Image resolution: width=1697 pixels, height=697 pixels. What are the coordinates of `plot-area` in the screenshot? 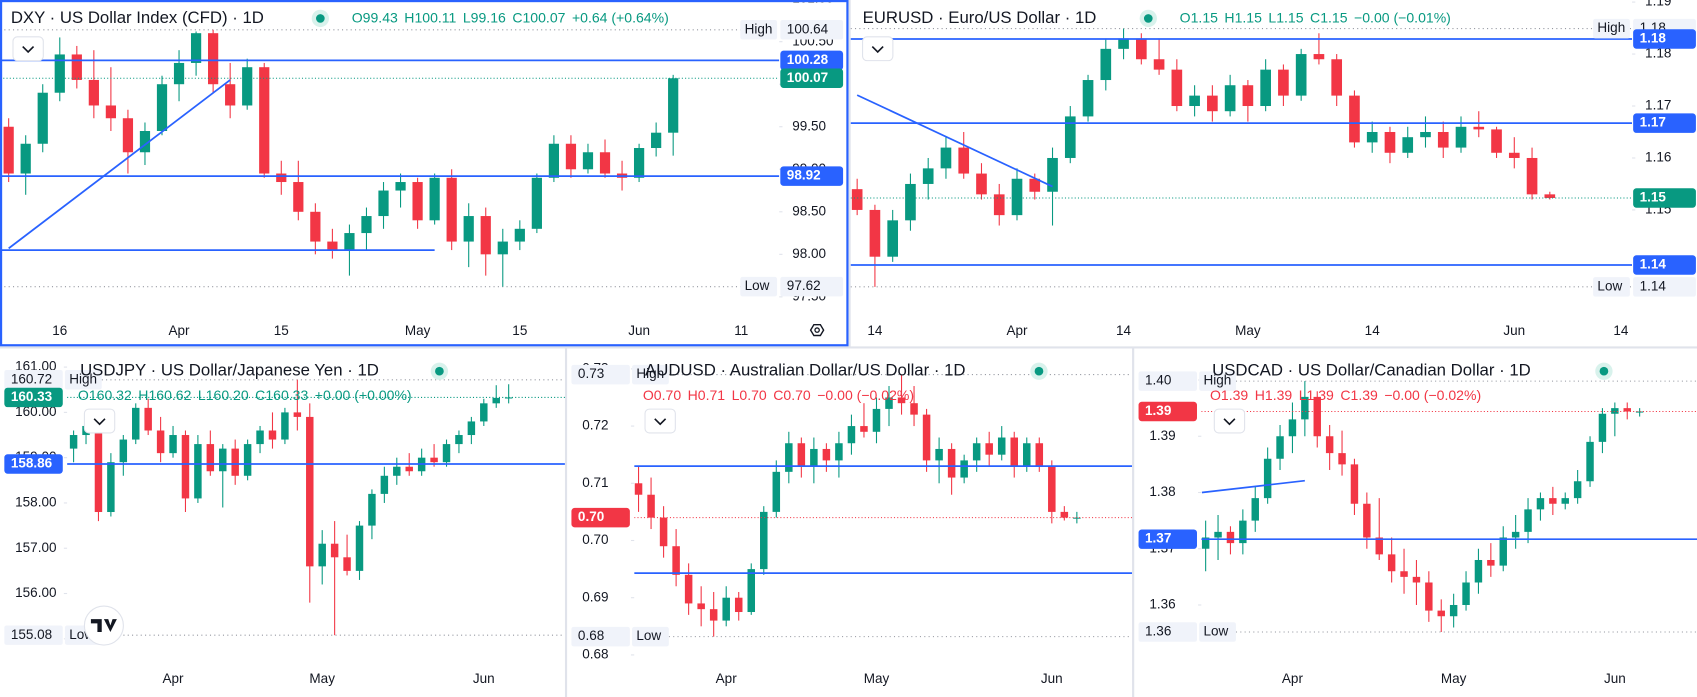 It's located at (883, 506).